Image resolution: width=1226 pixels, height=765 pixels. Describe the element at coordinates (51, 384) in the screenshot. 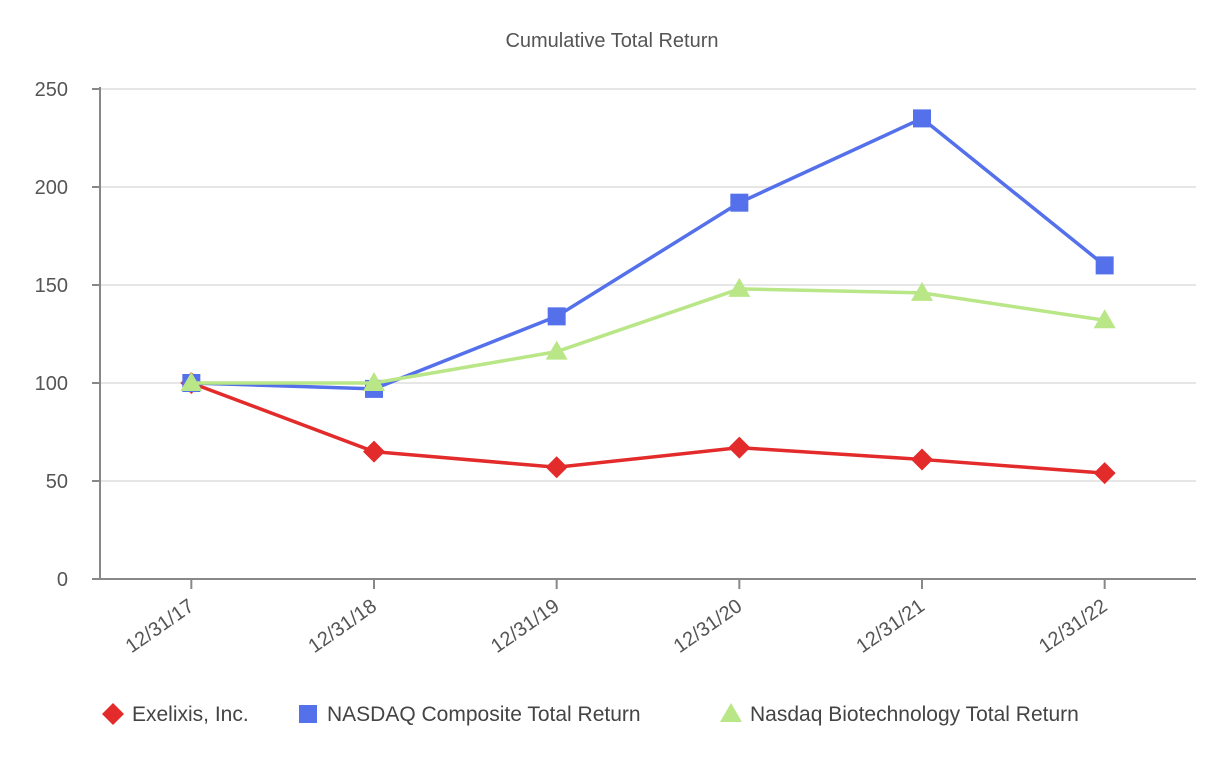

I see `y-tick-label: 100` at that location.